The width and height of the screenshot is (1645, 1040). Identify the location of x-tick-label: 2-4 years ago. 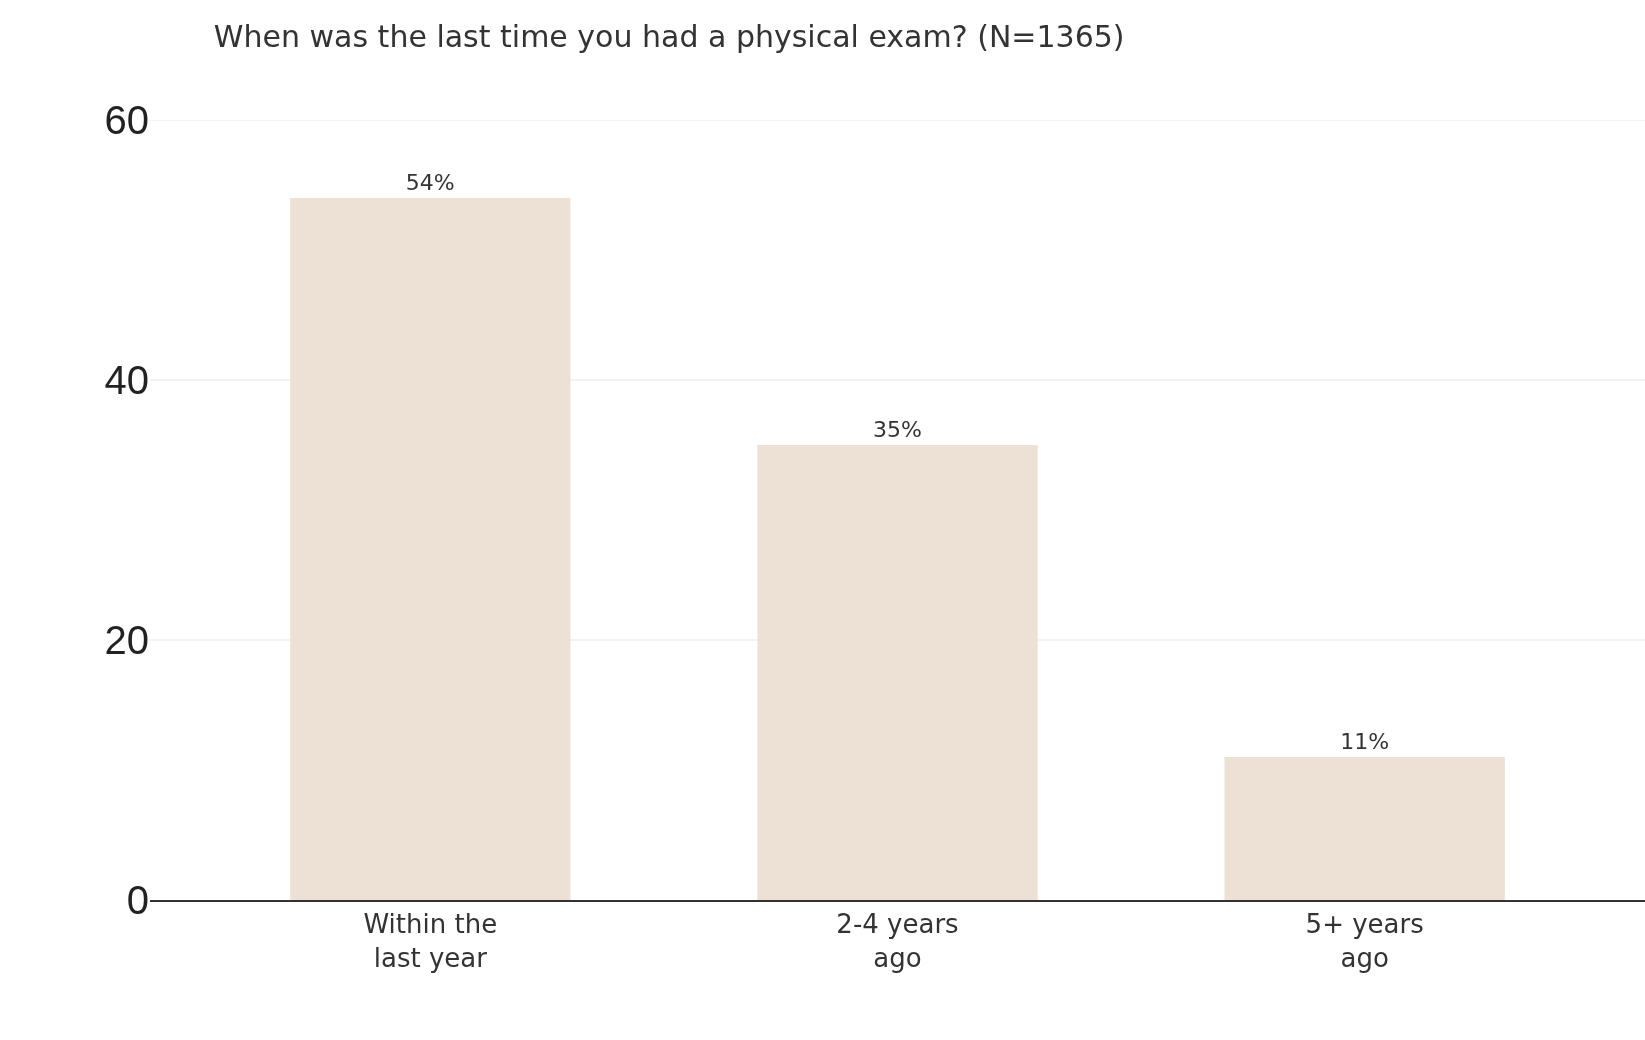
(897, 940).